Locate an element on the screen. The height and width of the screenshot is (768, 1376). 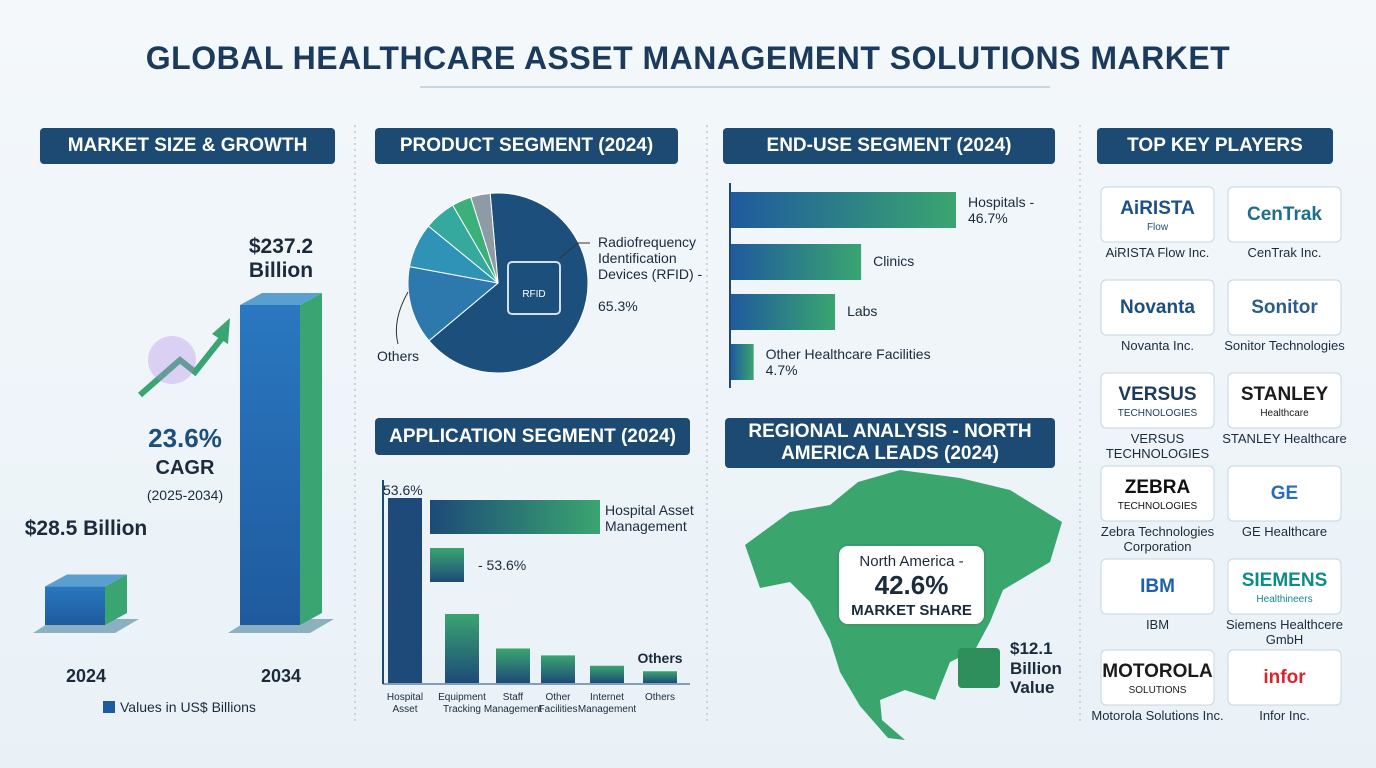
annotation: CAGR is located at coordinates (185, 468).